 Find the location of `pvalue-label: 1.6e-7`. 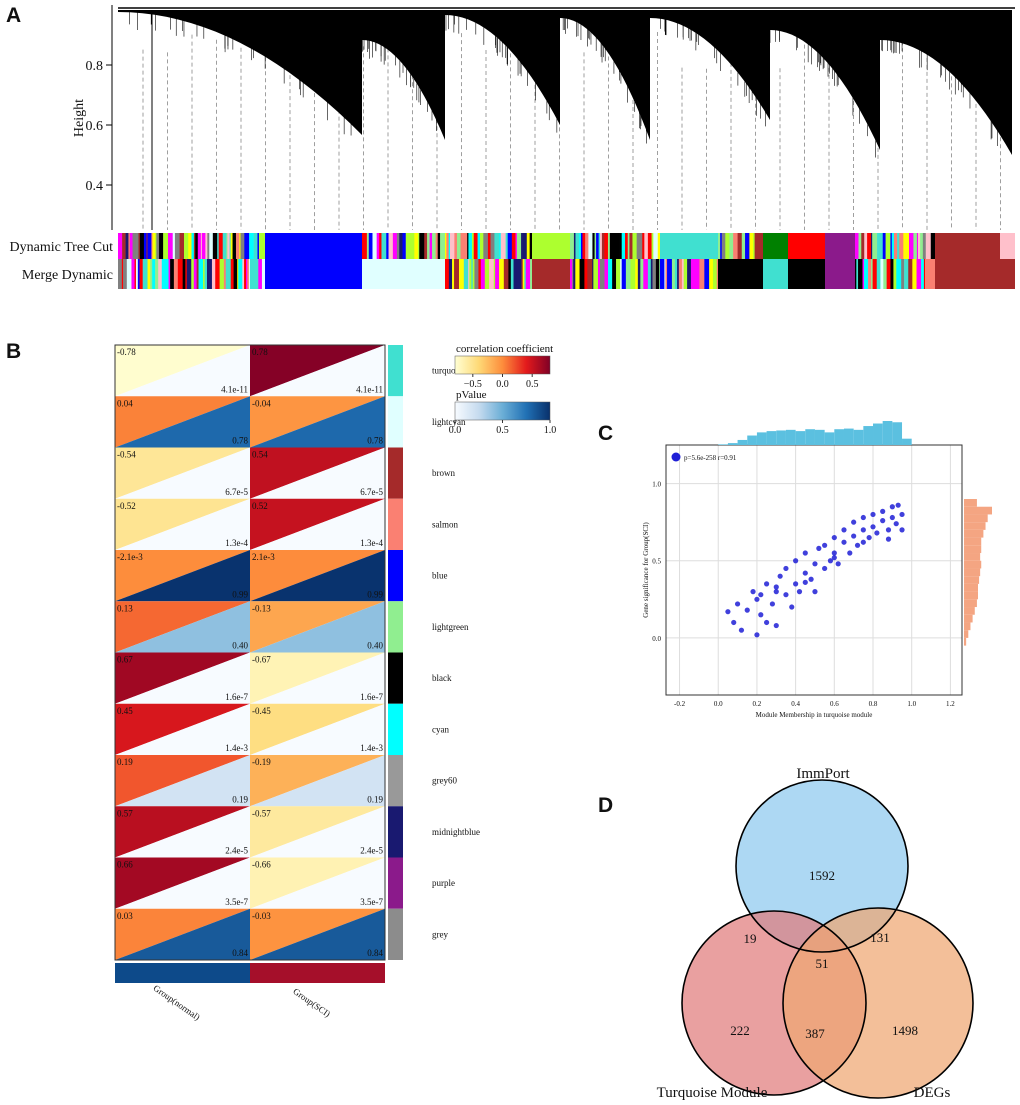

pvalue-label: 1.6e-7 is located at coordinates (371, 697).